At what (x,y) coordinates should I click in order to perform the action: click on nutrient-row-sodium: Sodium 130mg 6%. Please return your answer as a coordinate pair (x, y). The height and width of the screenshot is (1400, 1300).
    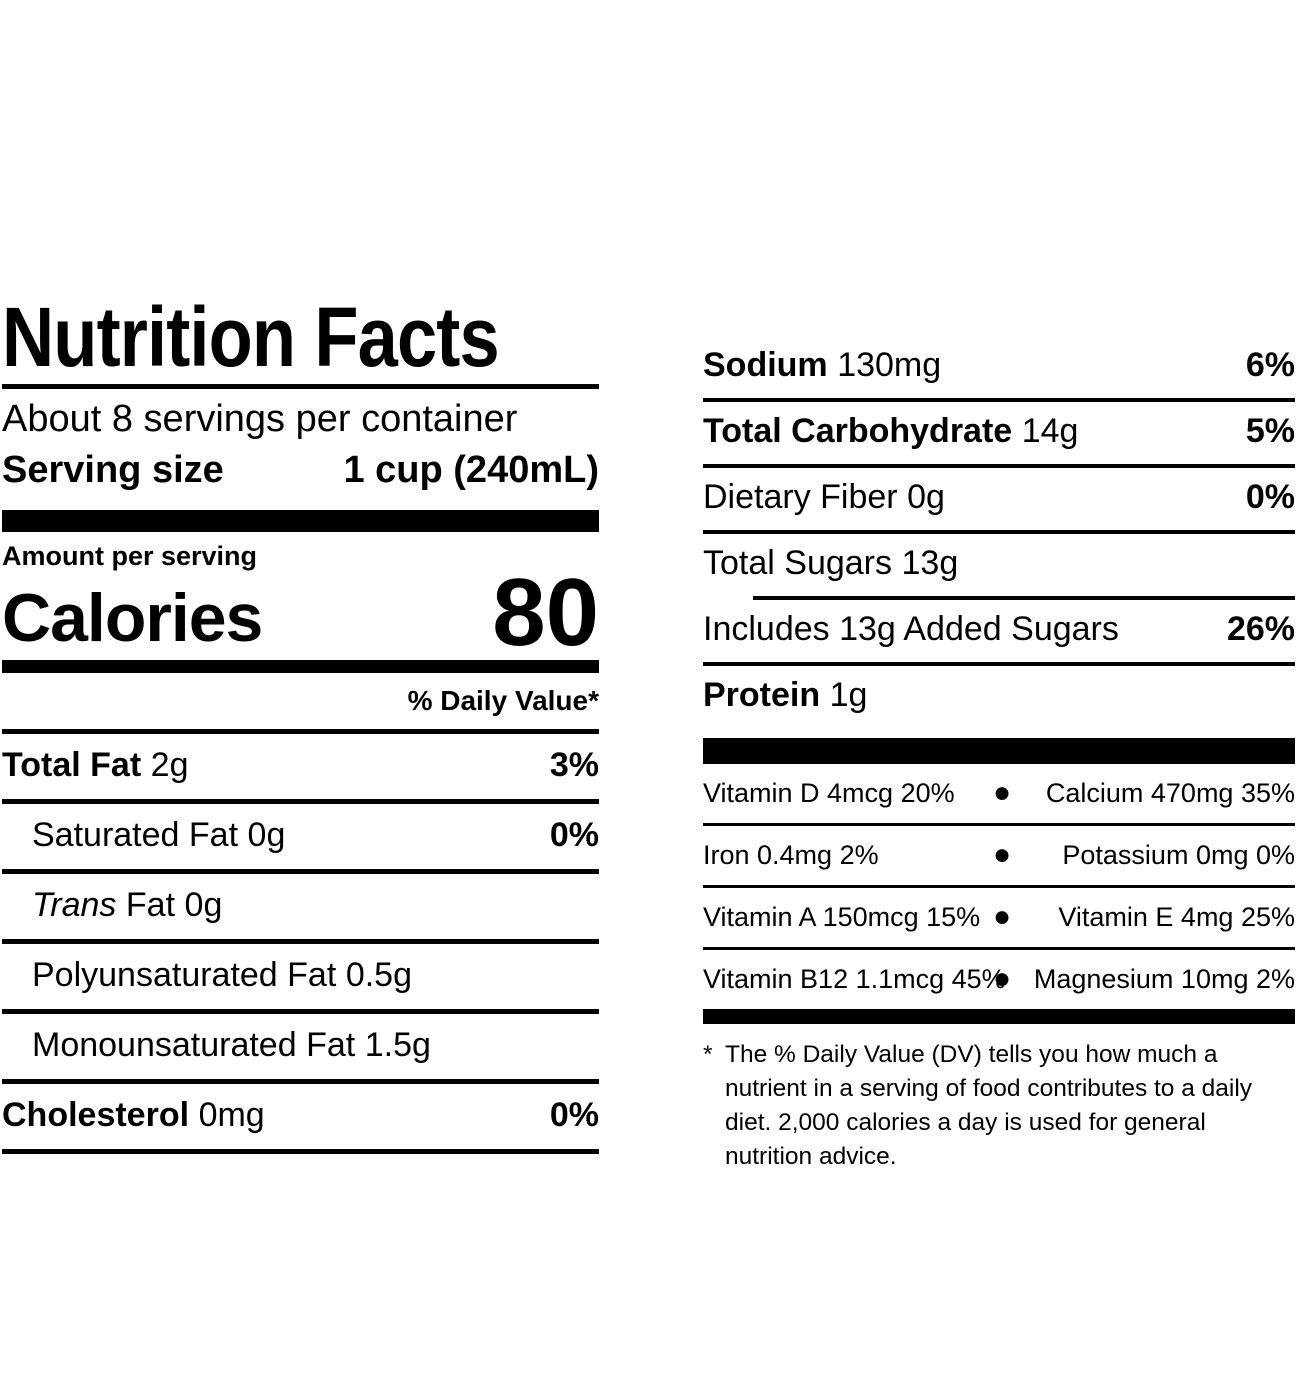
    Looking at the image, I should click on (999, 369).